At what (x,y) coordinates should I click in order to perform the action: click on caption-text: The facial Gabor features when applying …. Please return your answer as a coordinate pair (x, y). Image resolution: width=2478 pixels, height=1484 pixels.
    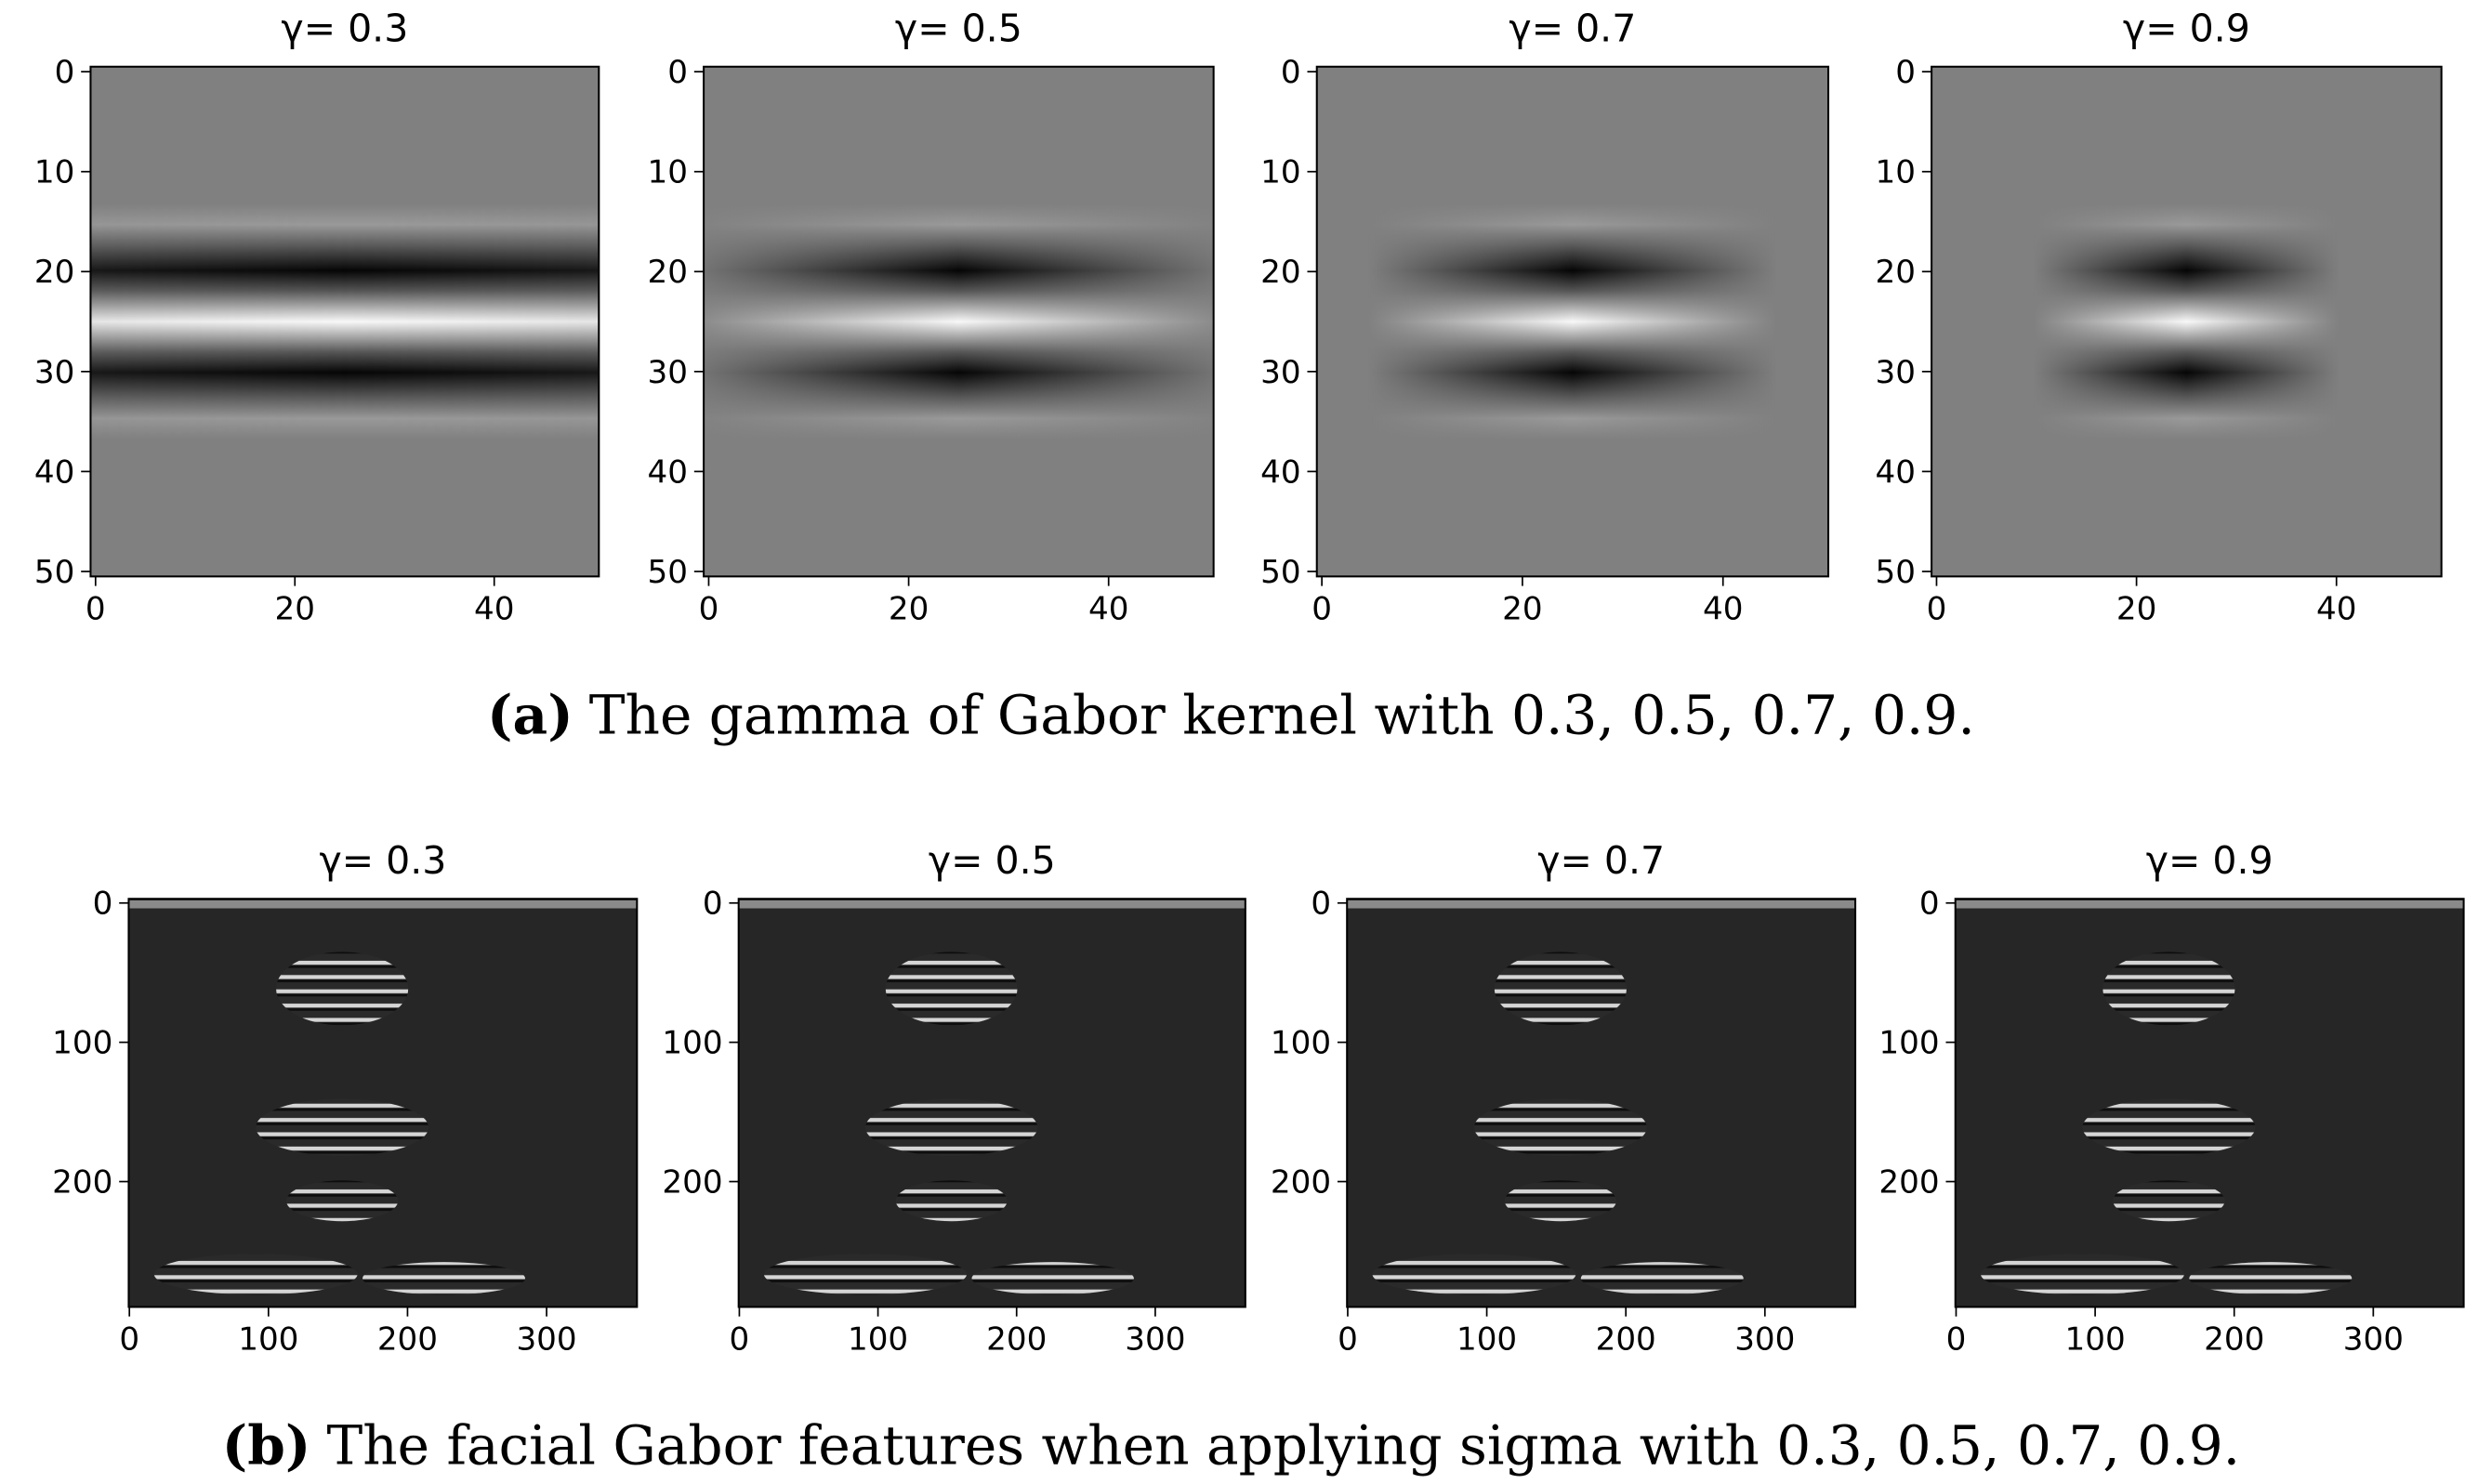
    Looking at the image, I should click on (1283, 1446).